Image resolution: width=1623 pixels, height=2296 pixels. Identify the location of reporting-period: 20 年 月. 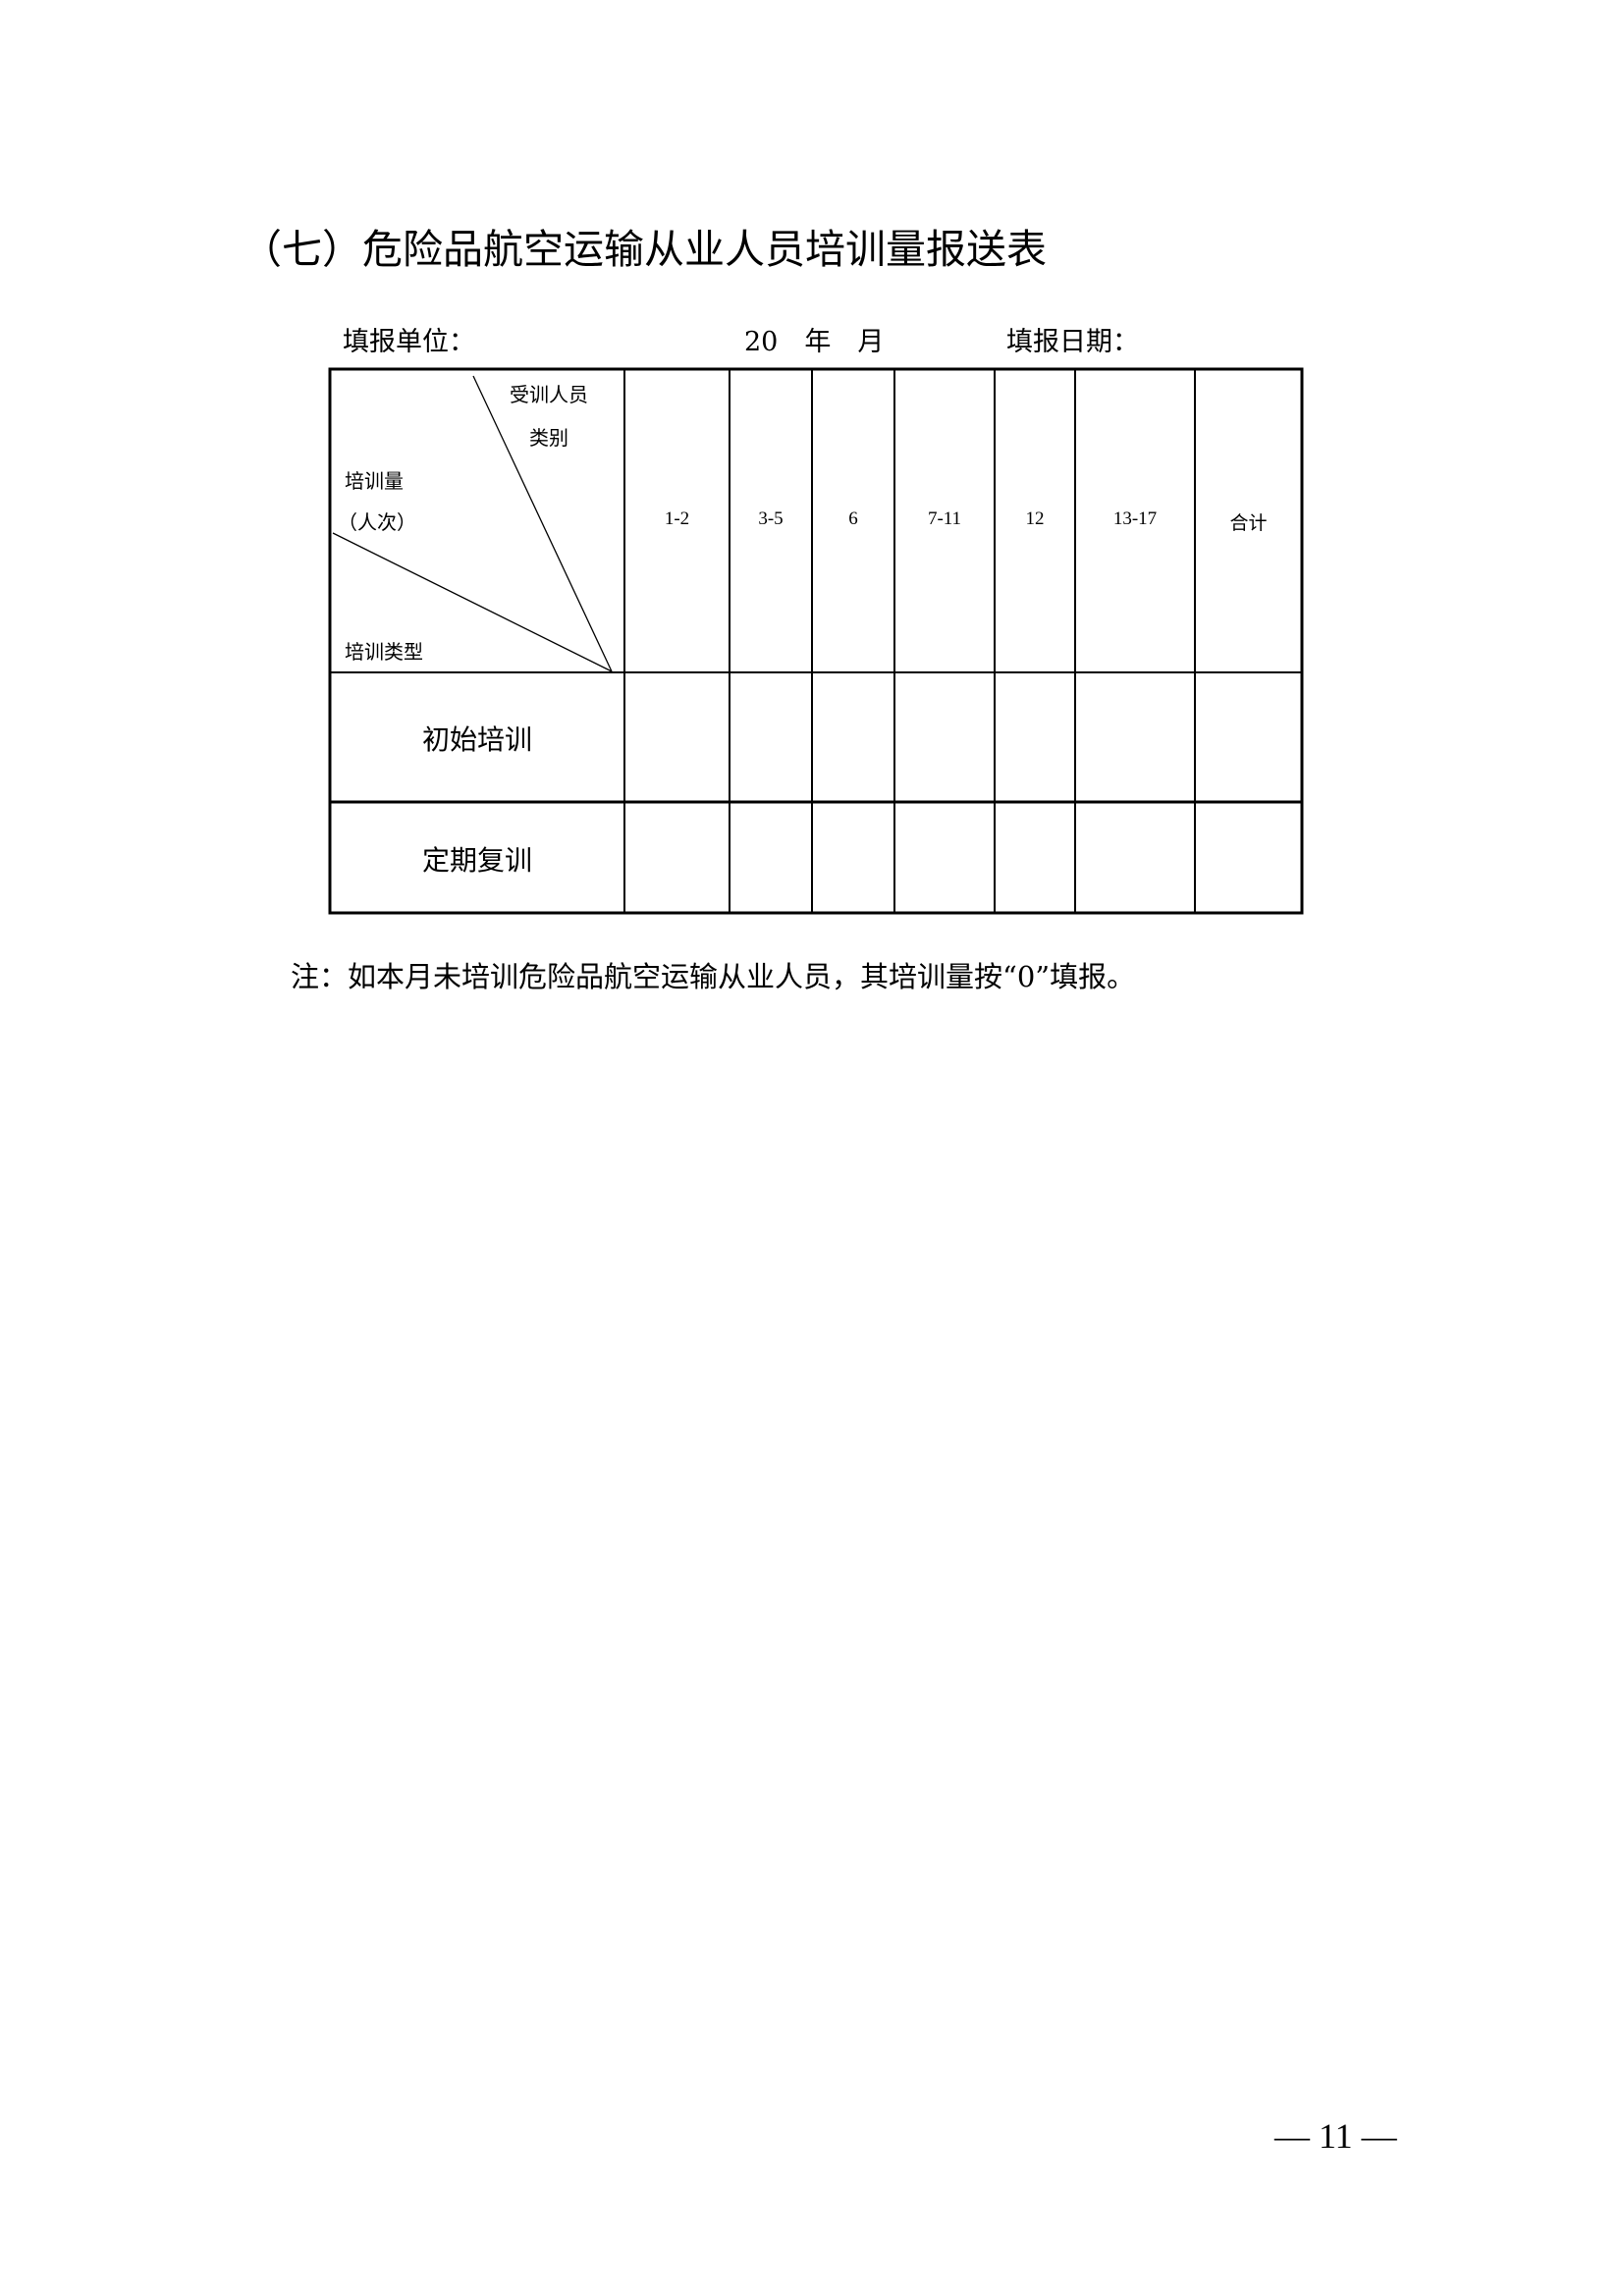
(814, 342).